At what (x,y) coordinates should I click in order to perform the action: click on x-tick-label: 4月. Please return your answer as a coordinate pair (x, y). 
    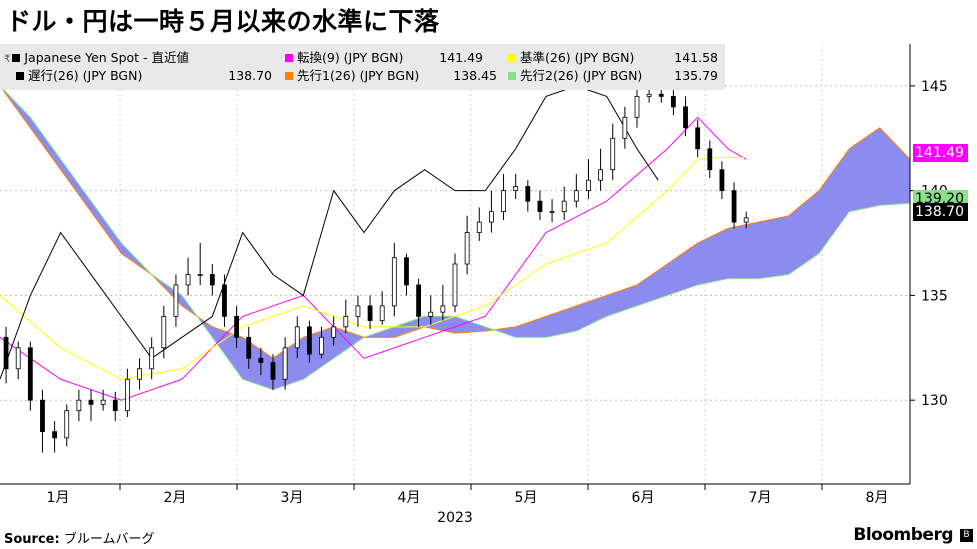
    Looking at the image, I should click on (409, 498).